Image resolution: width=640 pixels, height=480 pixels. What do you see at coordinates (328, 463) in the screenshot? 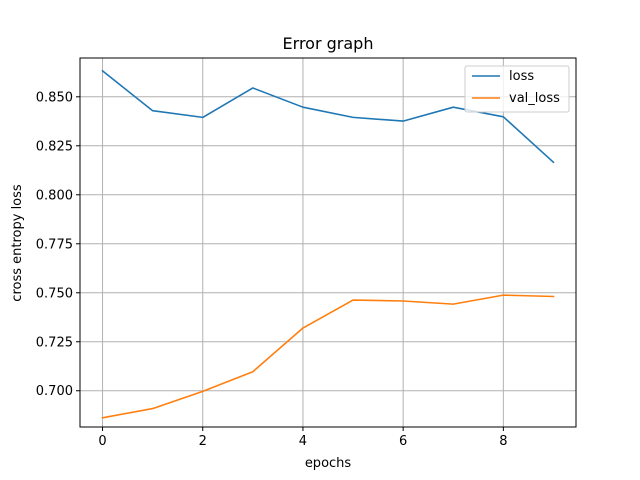
I see `x-axis-label: epochs` at bounding box center [328, 463].